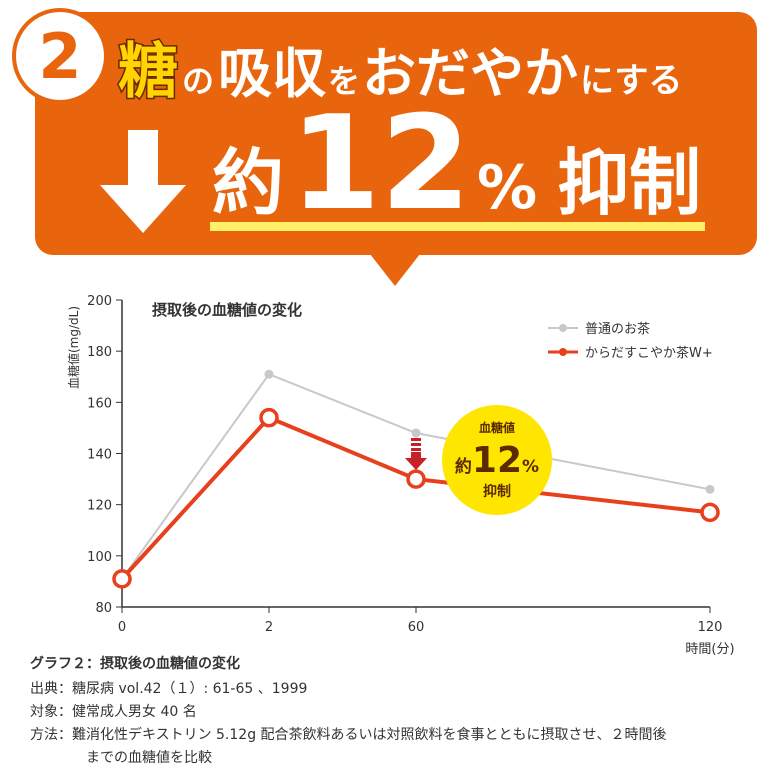 The width and height of the screenshot is (767, 767). I want to click on badge-number: 2, so click(59, 56).